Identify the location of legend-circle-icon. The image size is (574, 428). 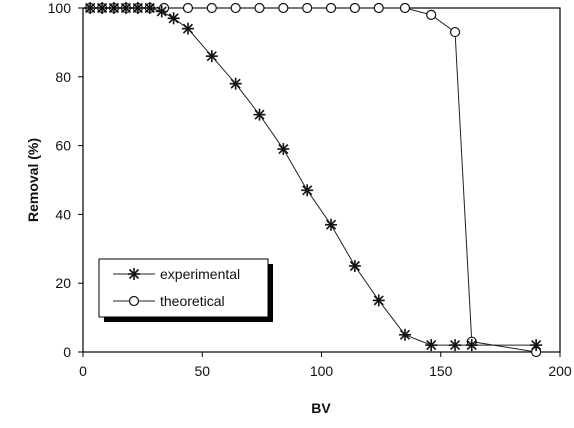
(134, 301).